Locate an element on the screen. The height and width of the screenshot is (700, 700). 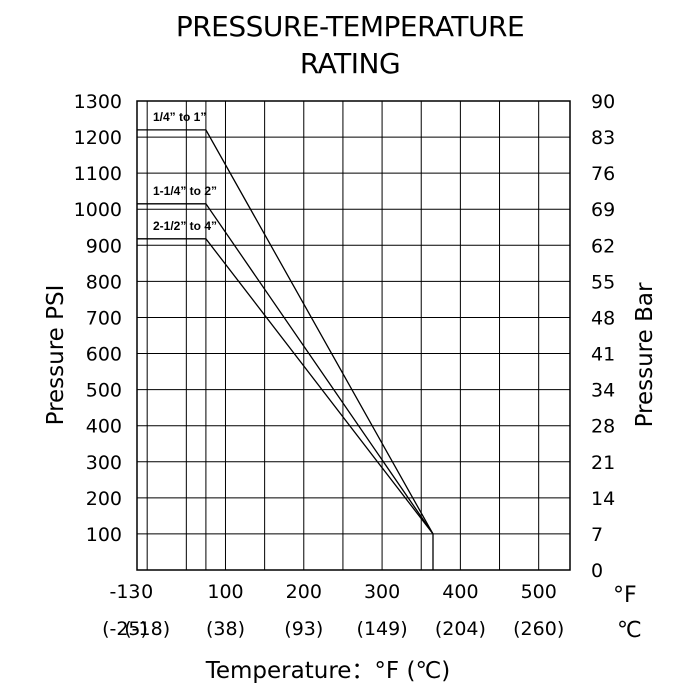
y-tick-label-psi: 1300 is located at coordinates (98, 102).